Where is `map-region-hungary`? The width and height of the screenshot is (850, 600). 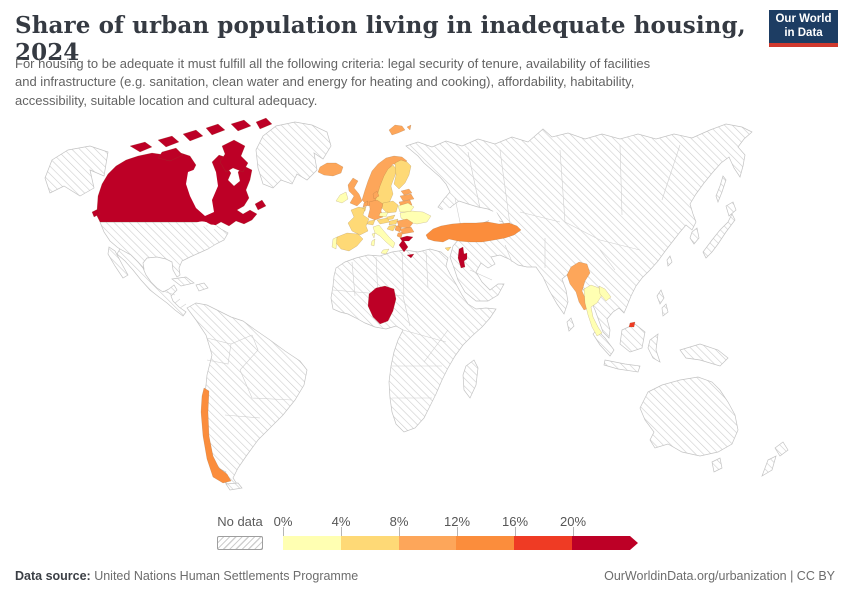
map-region-hungary is located at coordinates (393, 222).